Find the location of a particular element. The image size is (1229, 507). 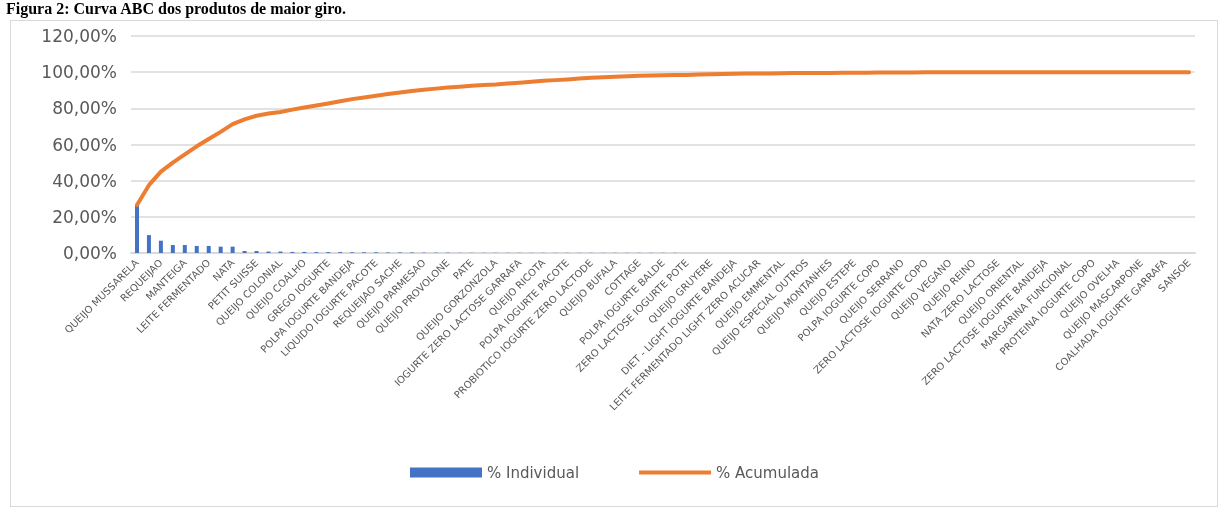

y-tick-label: 120,00% is located at coordinates (79, 36).